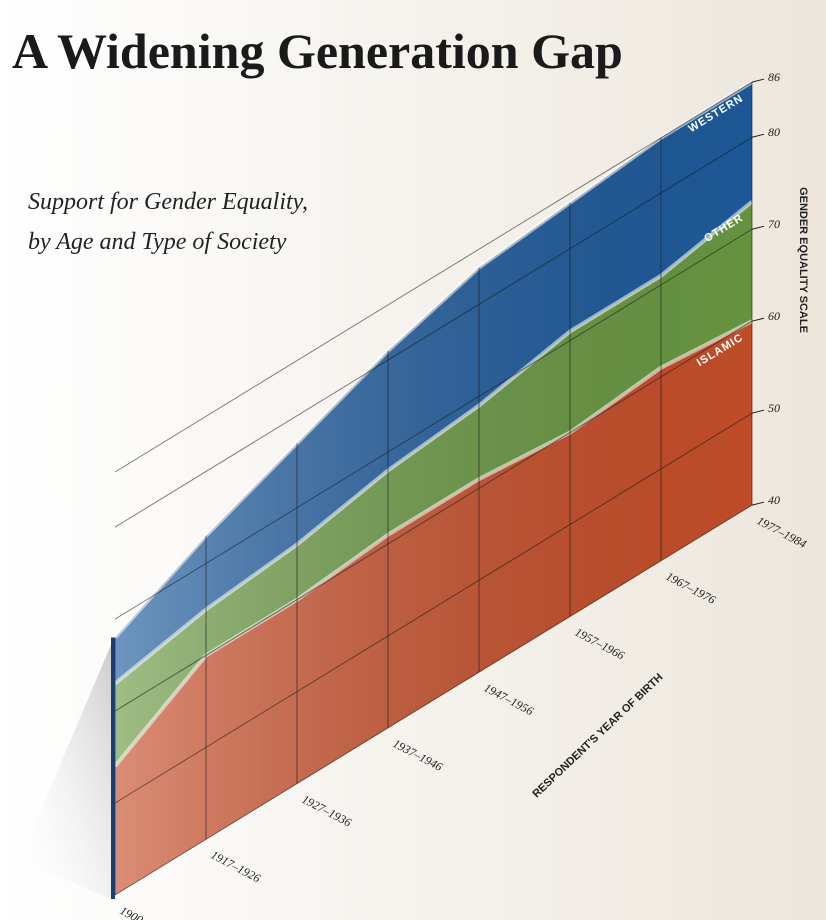  Describe the element at coordinates (774, 408) in the screenshot. I see `y-tick-label: 50` at that location.